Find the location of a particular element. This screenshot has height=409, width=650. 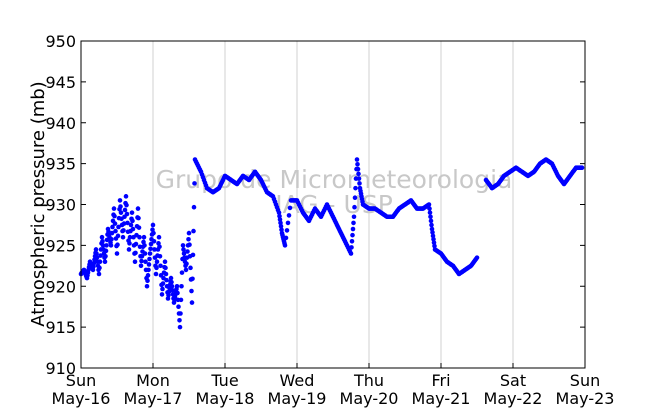

x-tick-label-date: May-20 is located at coordinates (369, 398).